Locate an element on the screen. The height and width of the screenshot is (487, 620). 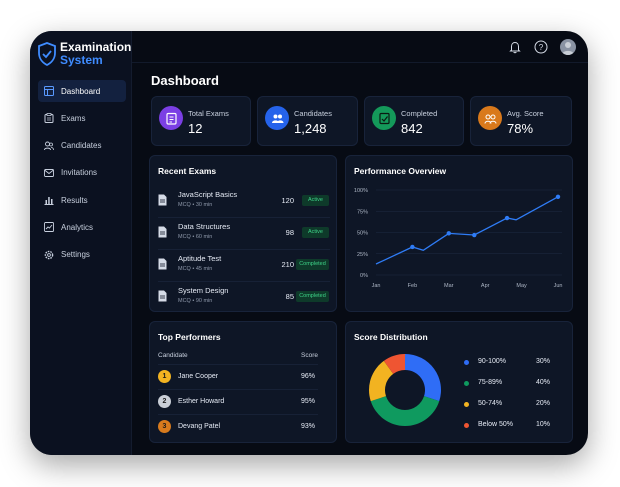
top-bar: ? is located at coordinates (360, 47).